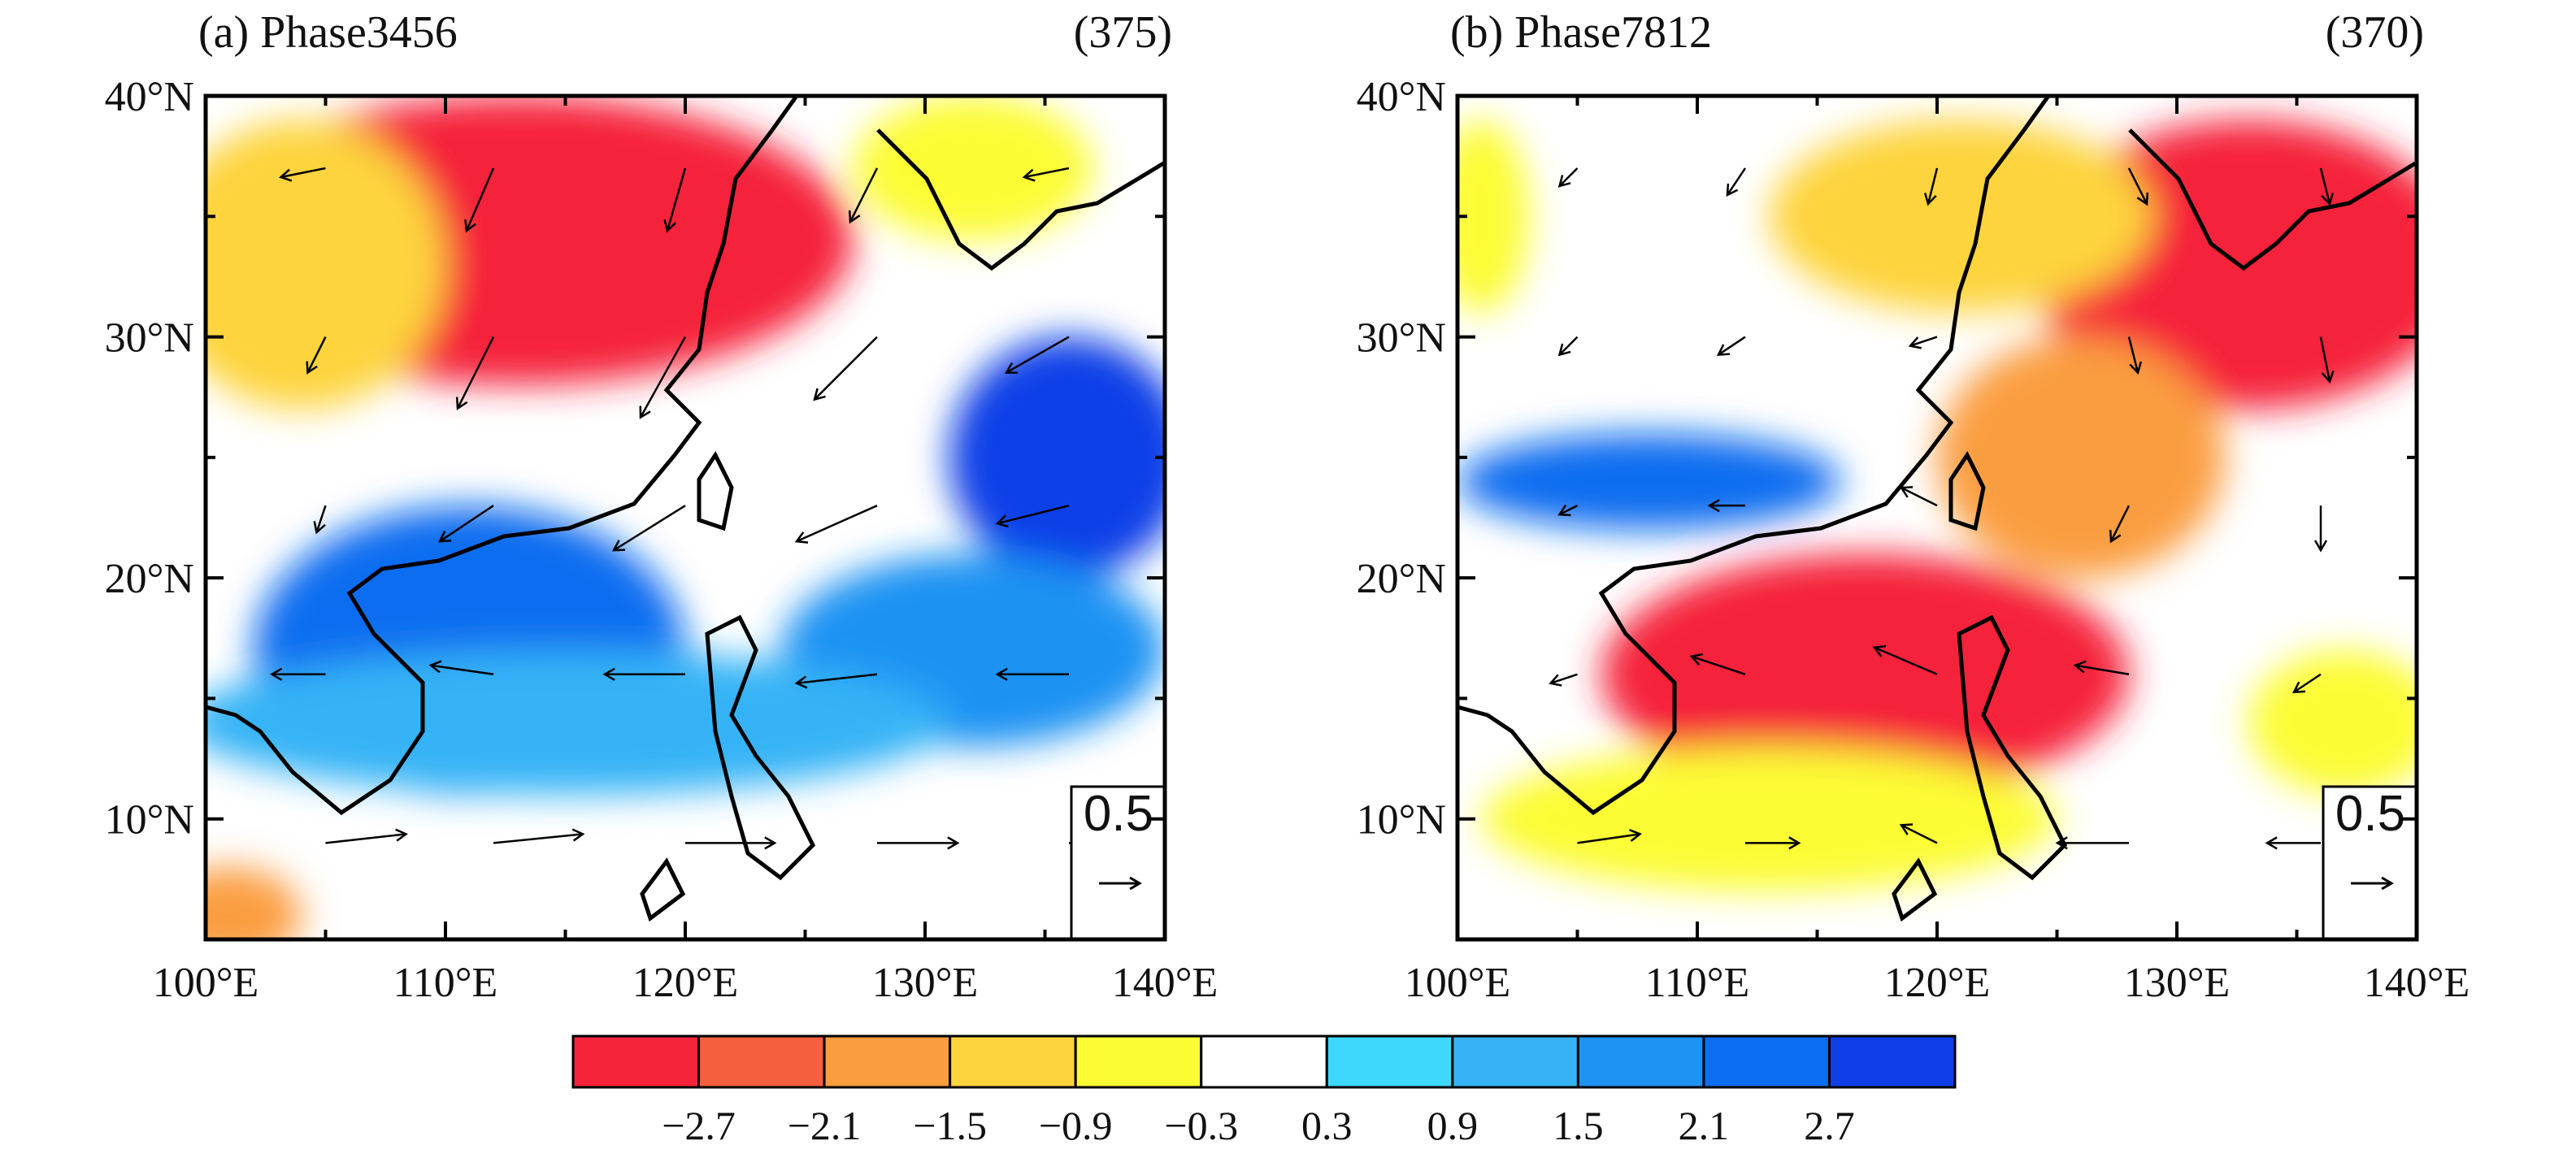 The height and width of the screenshot is (1158, 2576). I want to click on lon-tick-label: 140°E, so click(1165, 983).